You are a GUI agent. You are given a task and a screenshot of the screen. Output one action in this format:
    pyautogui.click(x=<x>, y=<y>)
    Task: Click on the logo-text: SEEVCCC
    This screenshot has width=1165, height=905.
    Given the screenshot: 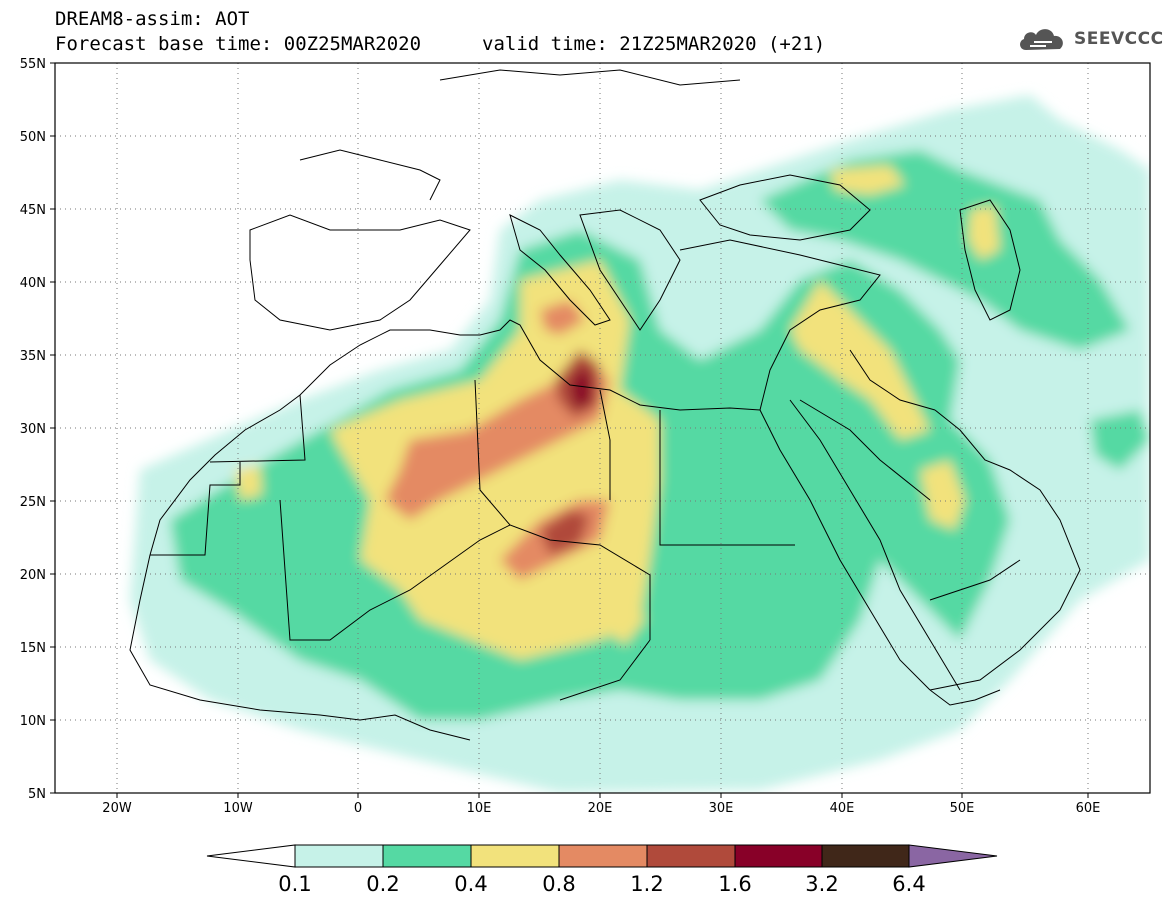 What is the action you would take?
    pyautogui.click(x=1119, y=39)
    